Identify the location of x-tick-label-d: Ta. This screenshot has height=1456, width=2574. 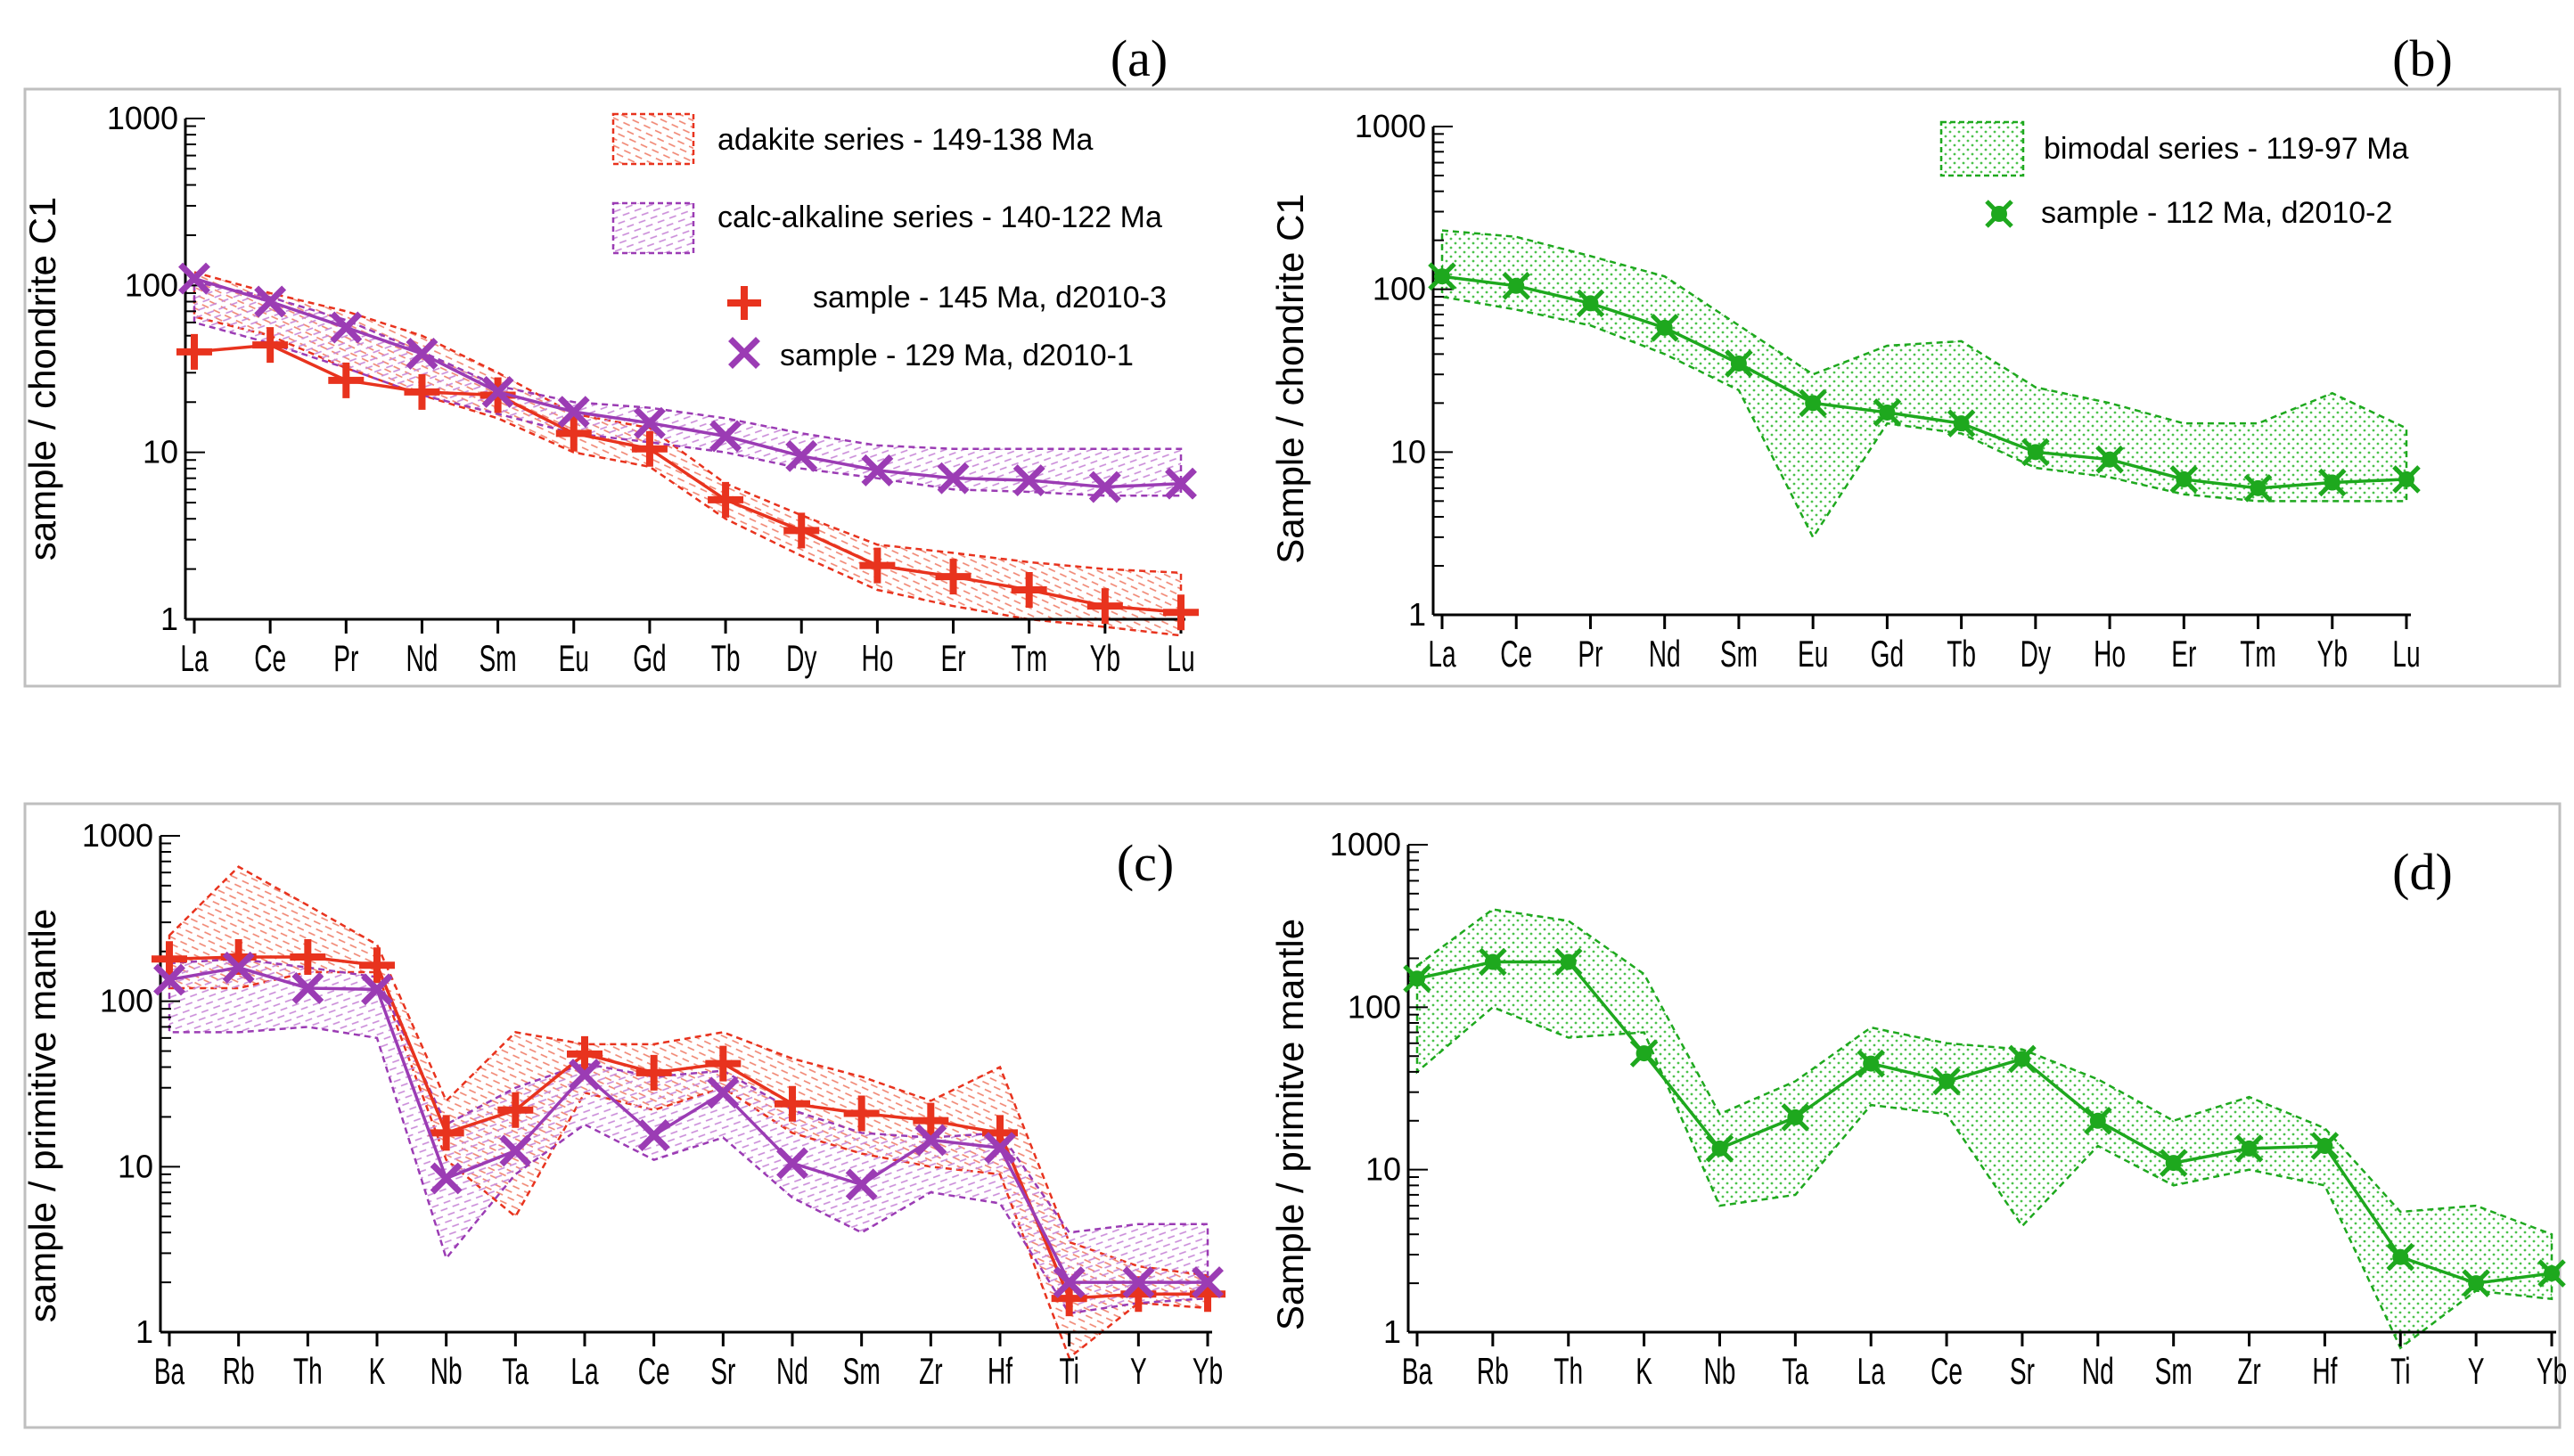
(1796, 1373).